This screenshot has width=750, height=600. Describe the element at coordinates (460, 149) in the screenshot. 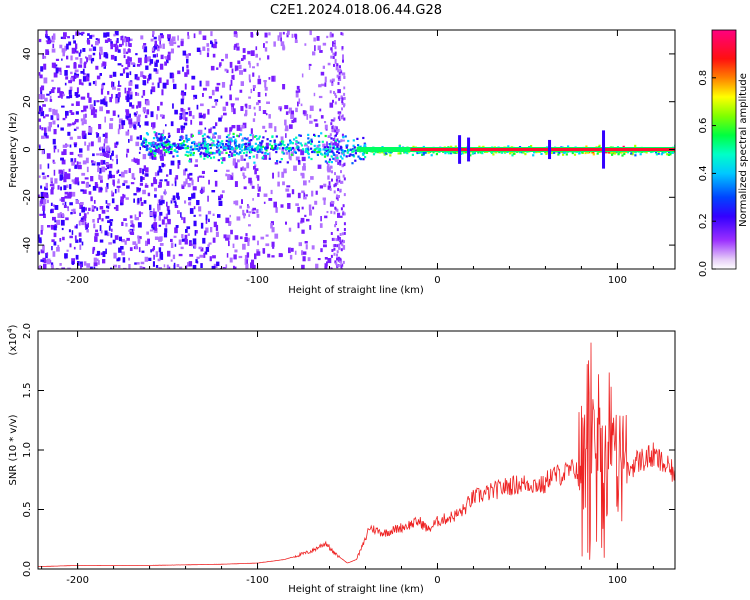

I see `spectral-spike` at that location.